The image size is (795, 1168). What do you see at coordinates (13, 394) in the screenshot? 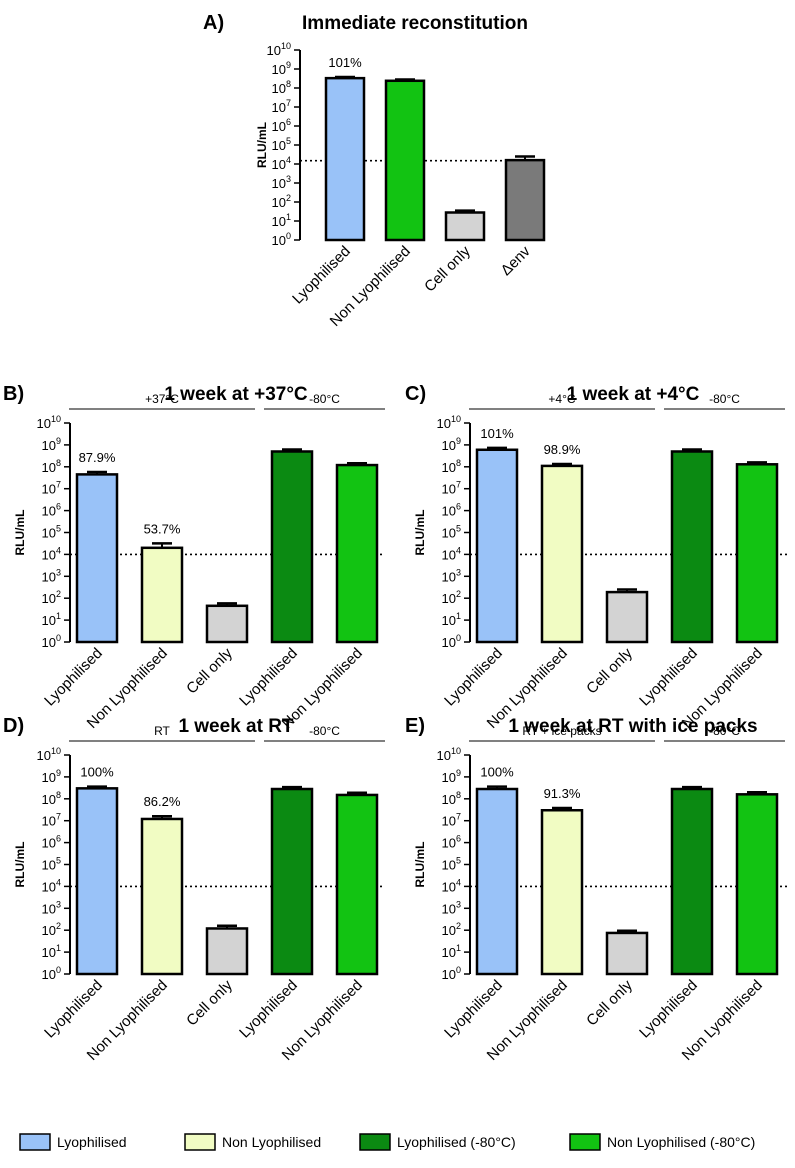
I see `panel-letter: B)` at bounding box center [13, 394].